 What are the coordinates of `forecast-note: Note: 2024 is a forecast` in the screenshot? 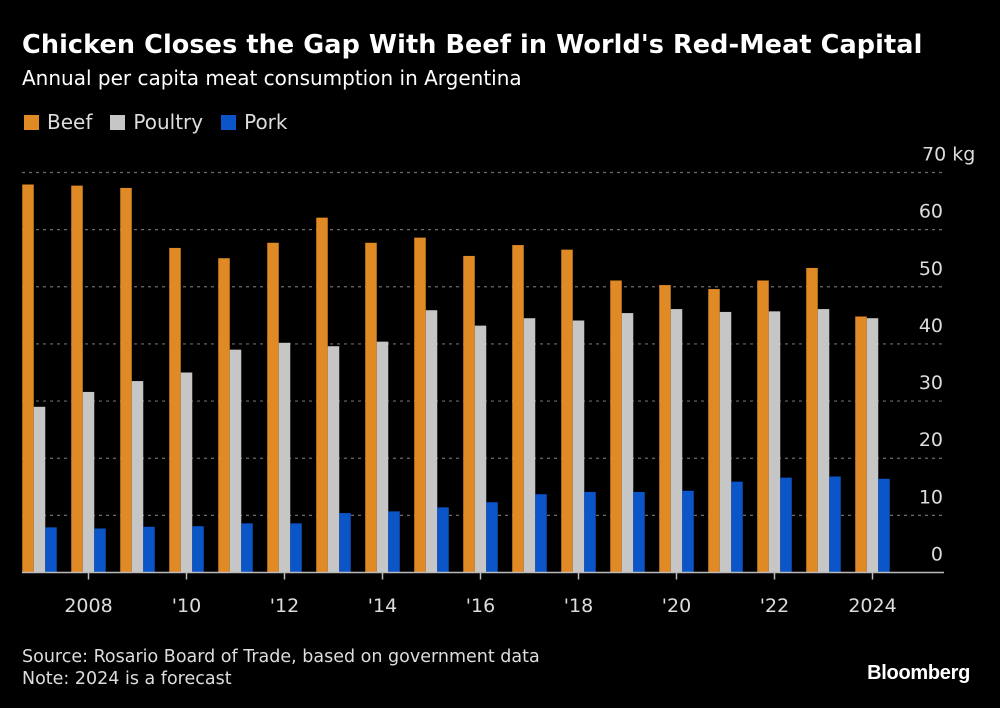 It's located at (127, 679).